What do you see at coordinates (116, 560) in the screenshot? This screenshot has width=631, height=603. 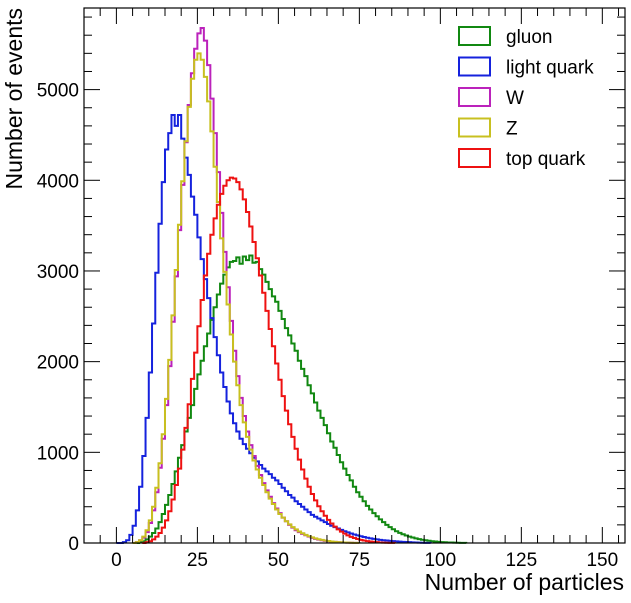 I see `x-tick-label: 0` at bounding box center [116, 560].